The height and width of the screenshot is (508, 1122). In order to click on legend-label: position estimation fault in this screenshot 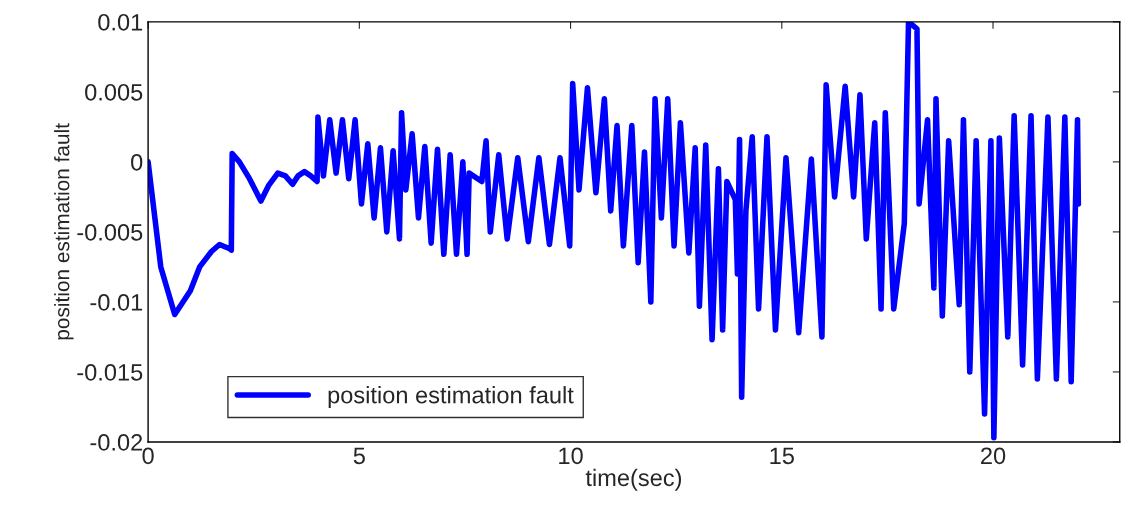, I will do `click(451, 397)`.